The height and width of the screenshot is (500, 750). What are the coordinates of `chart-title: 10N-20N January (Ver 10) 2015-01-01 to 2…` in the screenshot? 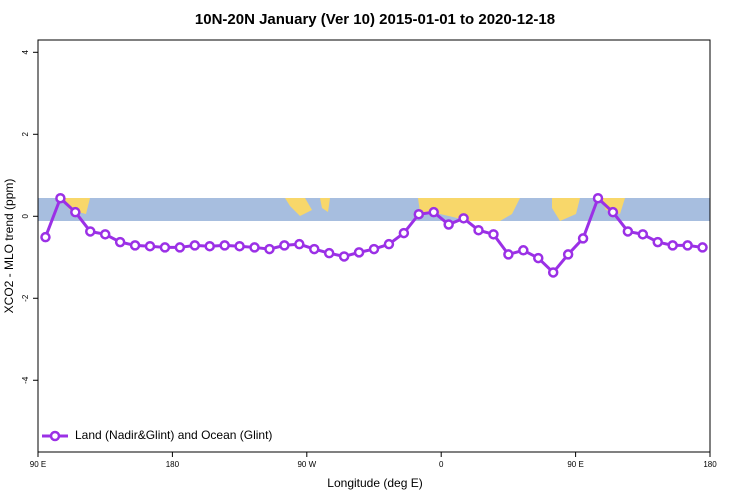 It's located at (375, 19).